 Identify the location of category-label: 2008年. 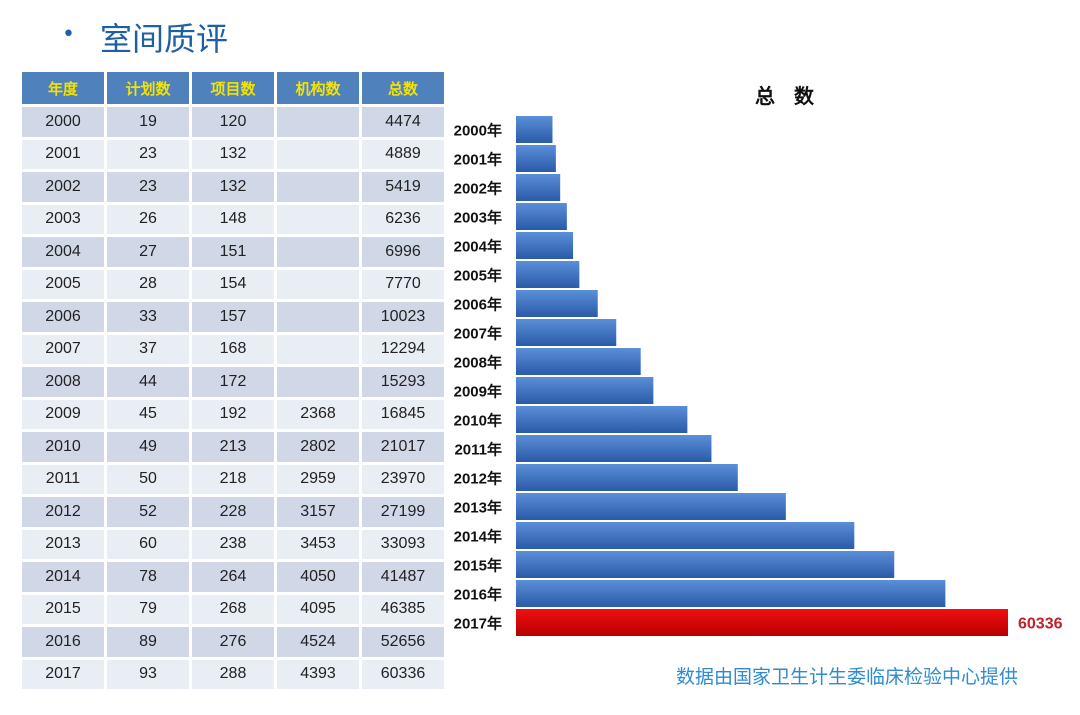
(478, 363).